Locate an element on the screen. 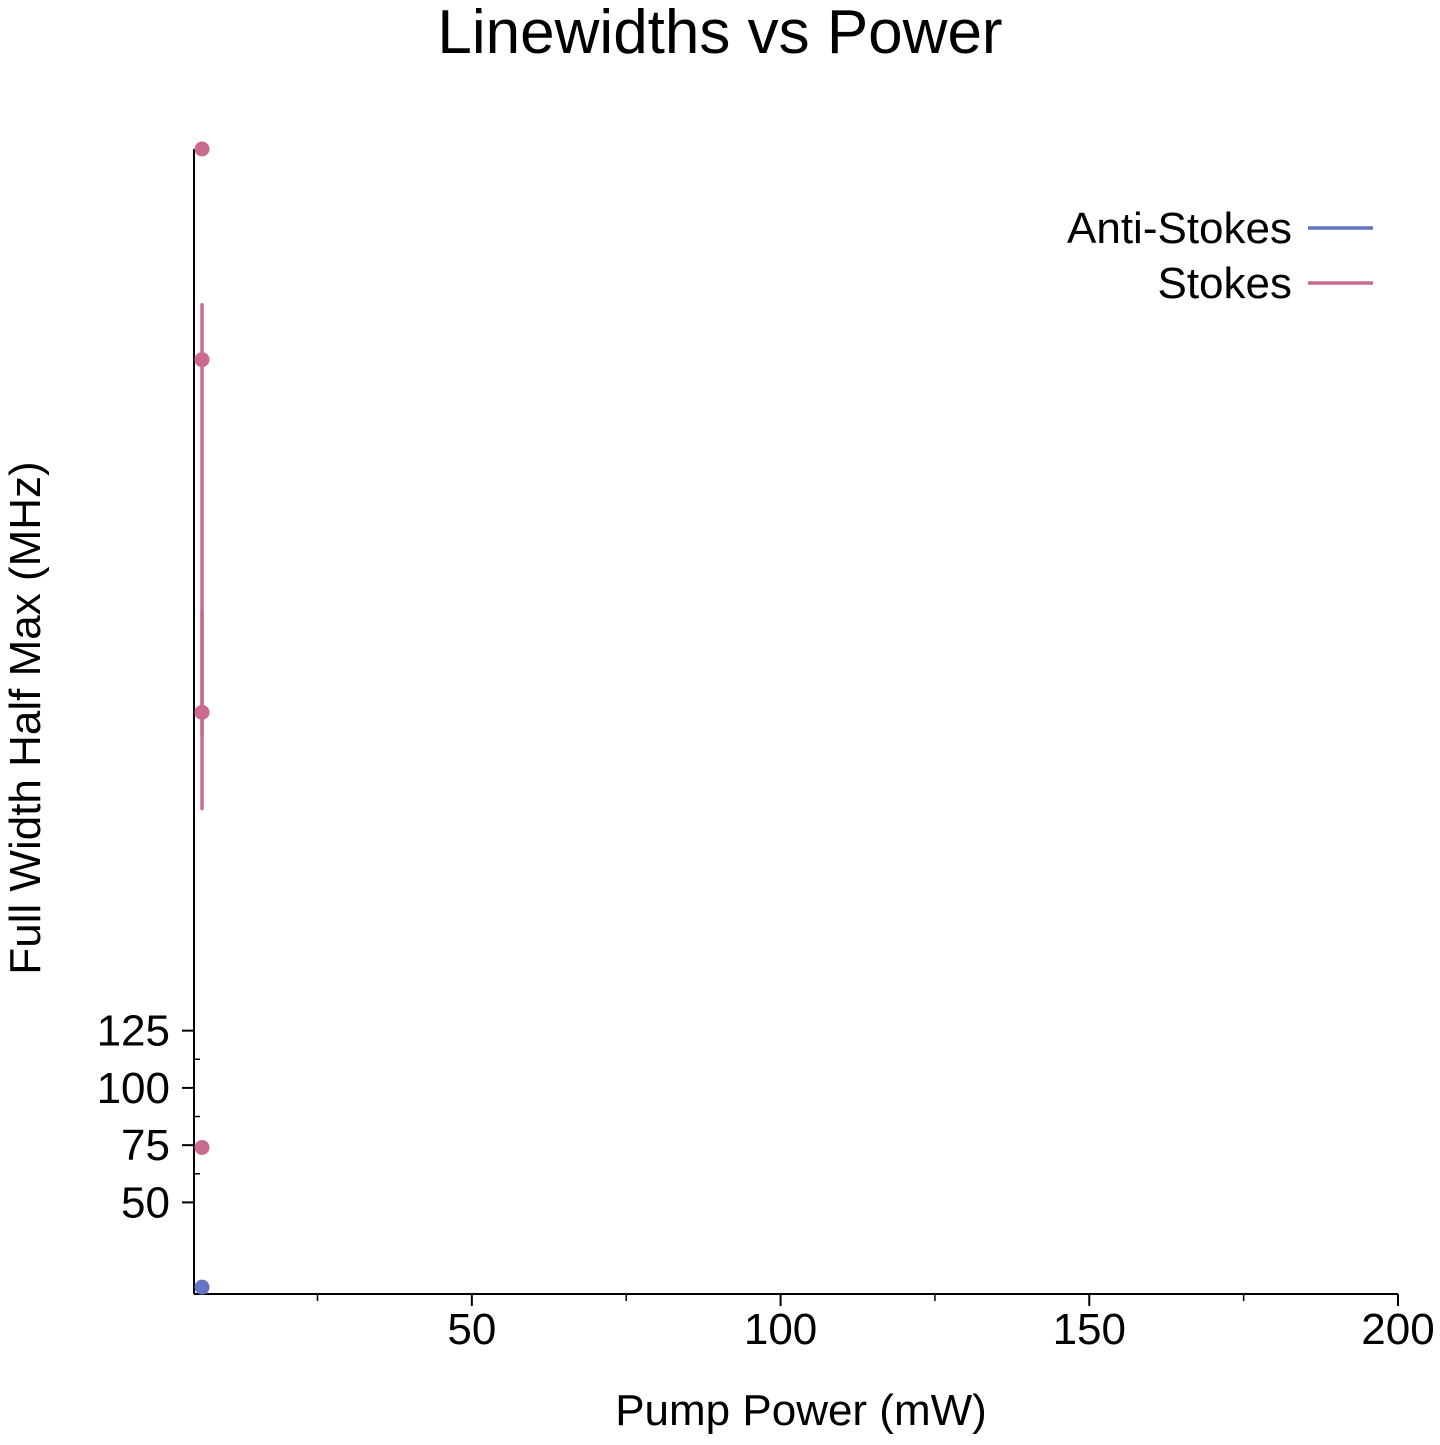 The width and height of the screenshot is (1440, 1445). x-tick-label: 50 is located at coordinates (471, 1329).